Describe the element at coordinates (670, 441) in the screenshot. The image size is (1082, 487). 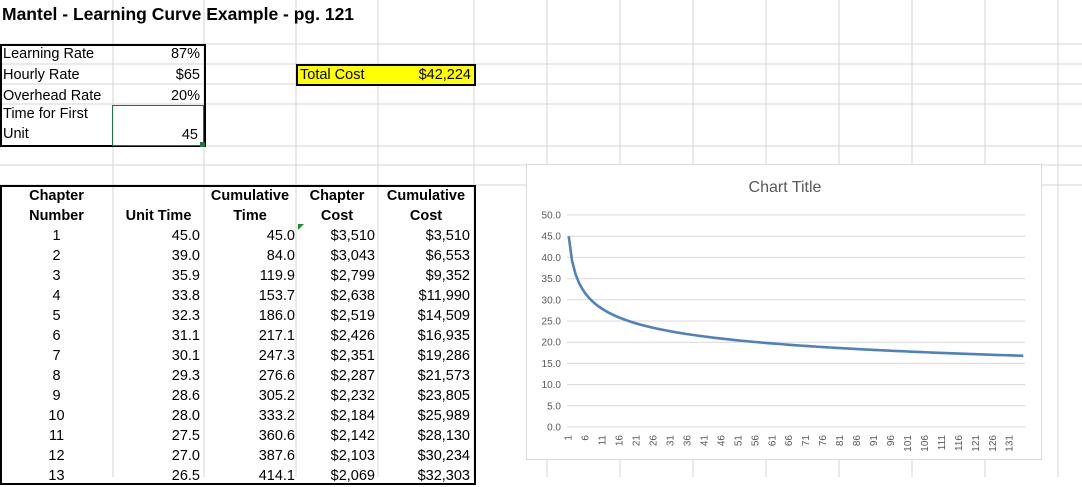
I see `x-tick-label: 31` at that location.